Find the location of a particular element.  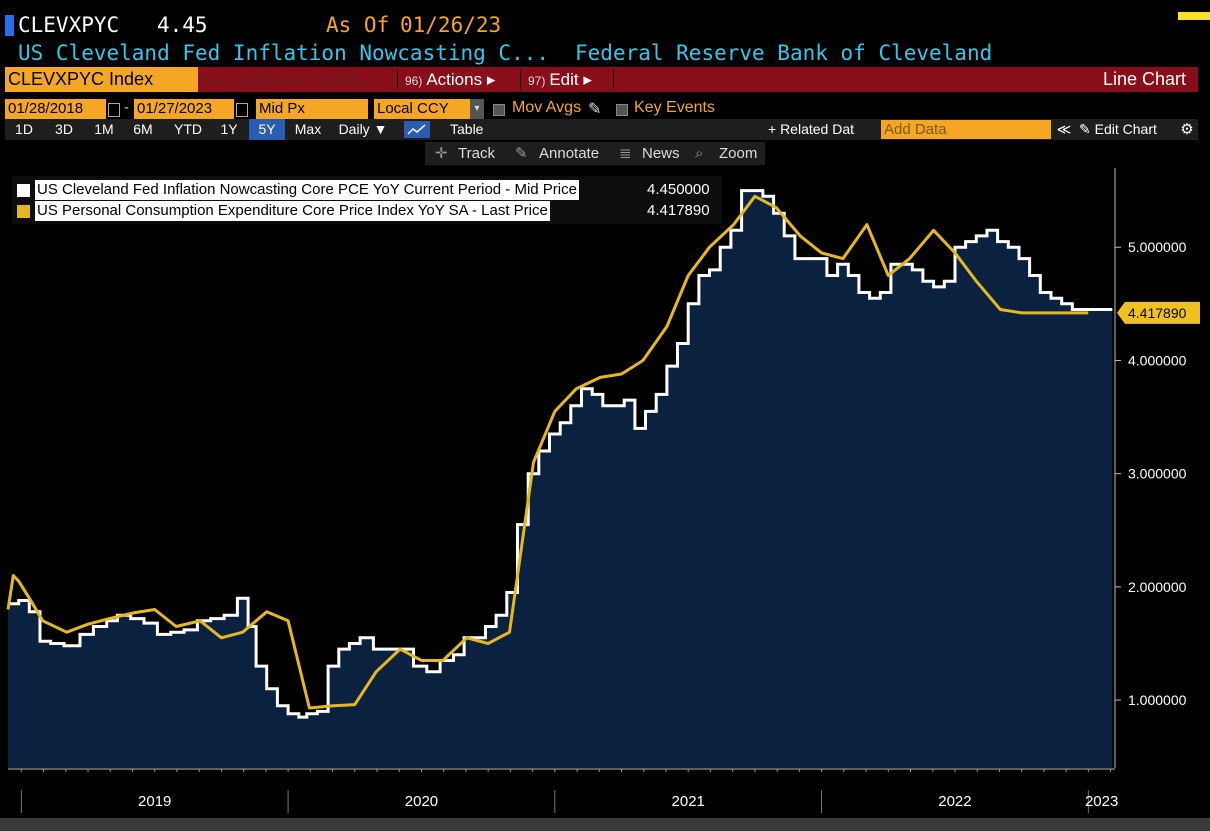

key-events-label: Key Events is located at coordinates (674, 107).